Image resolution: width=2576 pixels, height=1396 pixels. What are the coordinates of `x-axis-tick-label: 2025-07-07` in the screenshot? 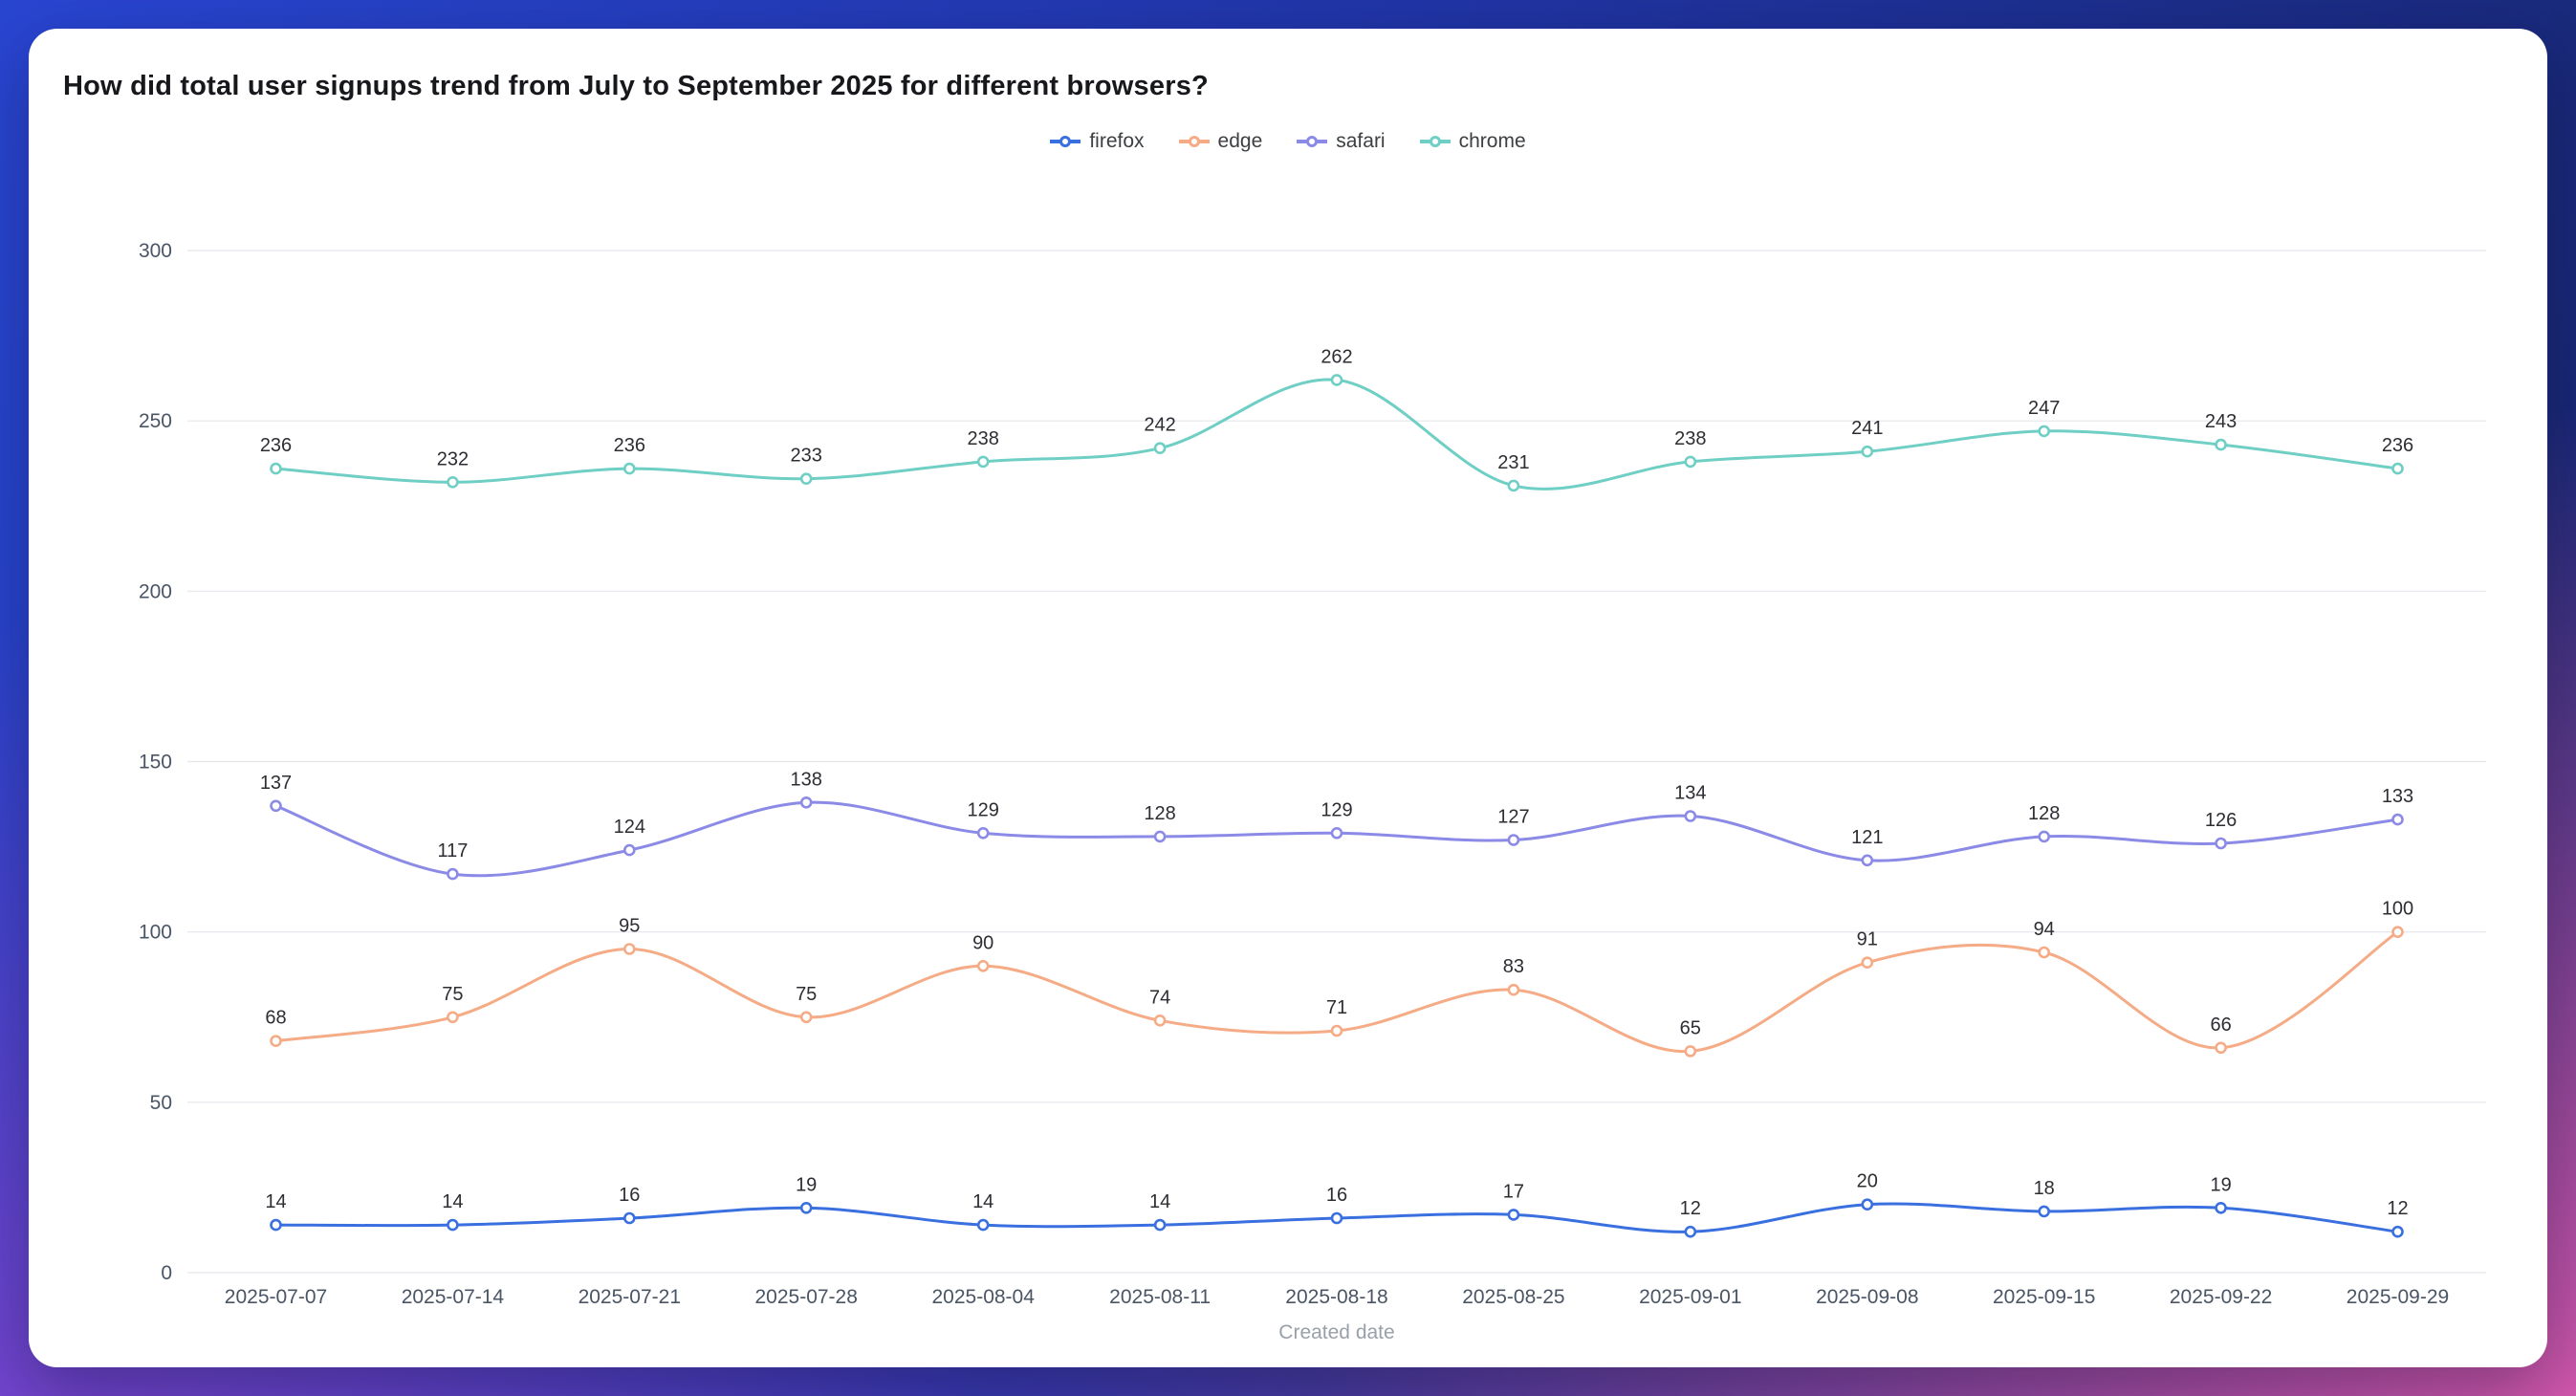 It's located at (276, 1297).